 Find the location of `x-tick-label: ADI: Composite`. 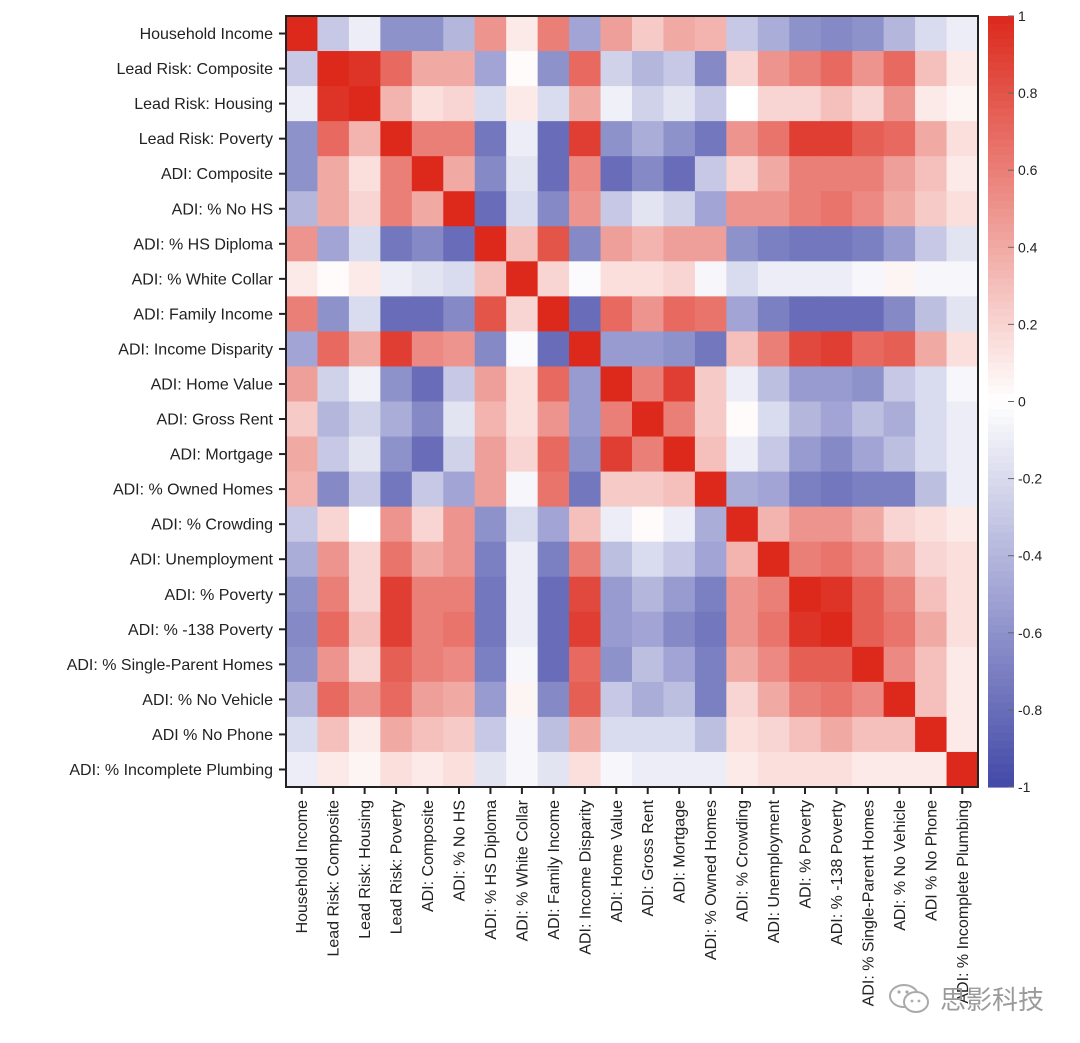

x-tick-label: ADI: Composite is located at coordinates (428, 856).